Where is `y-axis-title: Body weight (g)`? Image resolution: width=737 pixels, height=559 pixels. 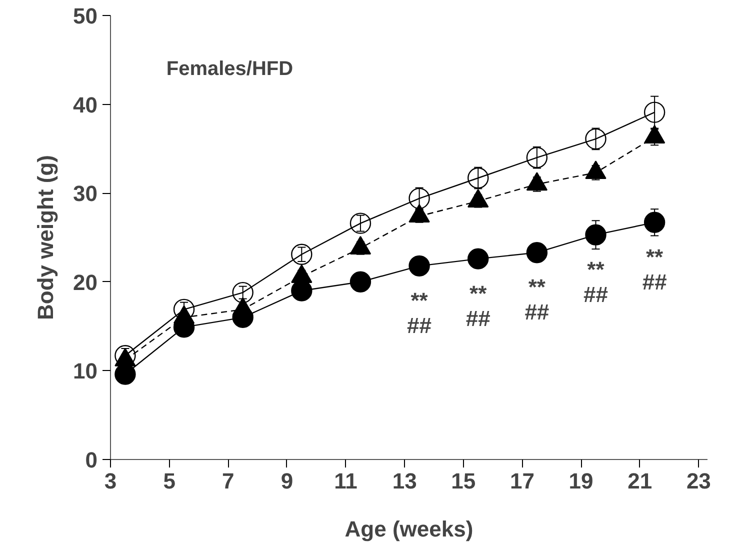 y-axis-title: Body weight (g) is located at coordinates (45, 237).